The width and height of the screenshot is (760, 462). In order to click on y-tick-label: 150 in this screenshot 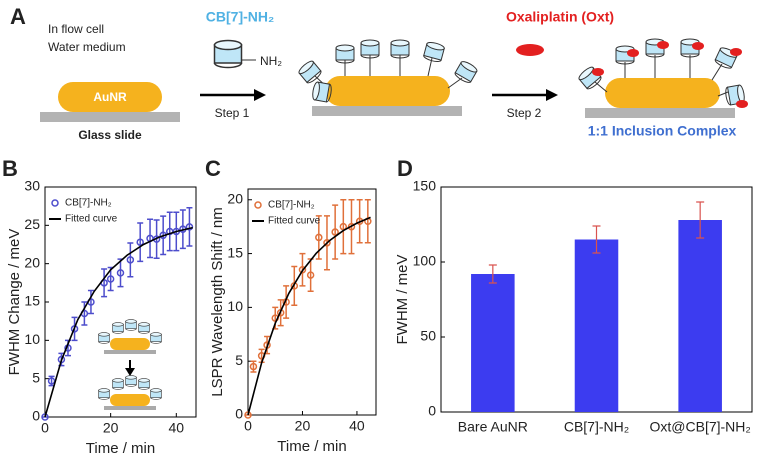, I will do `click(425, 186)`.